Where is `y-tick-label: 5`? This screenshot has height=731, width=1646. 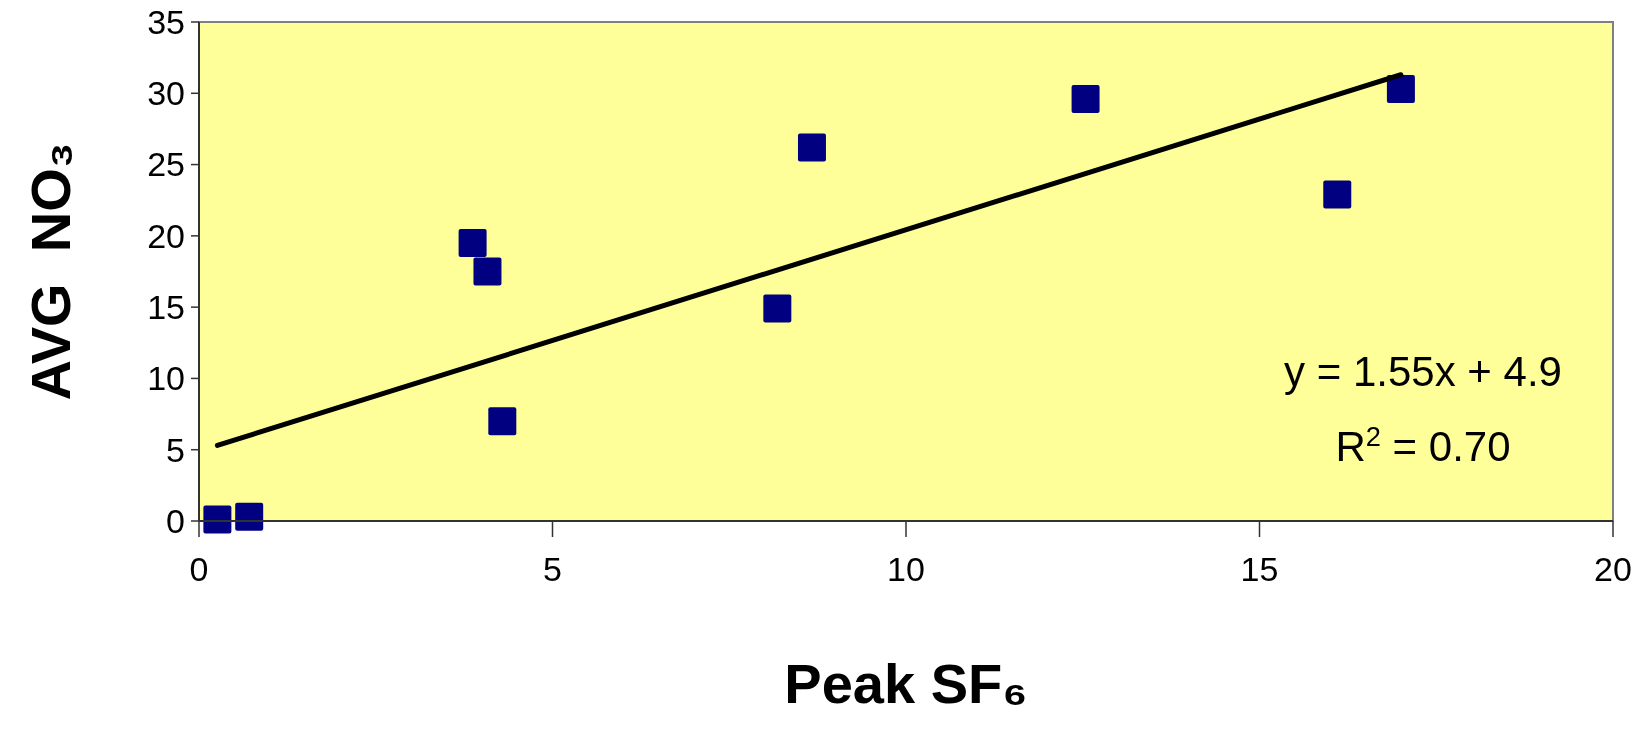 y-tick-label: 5 is located at coordinates (175, 449).